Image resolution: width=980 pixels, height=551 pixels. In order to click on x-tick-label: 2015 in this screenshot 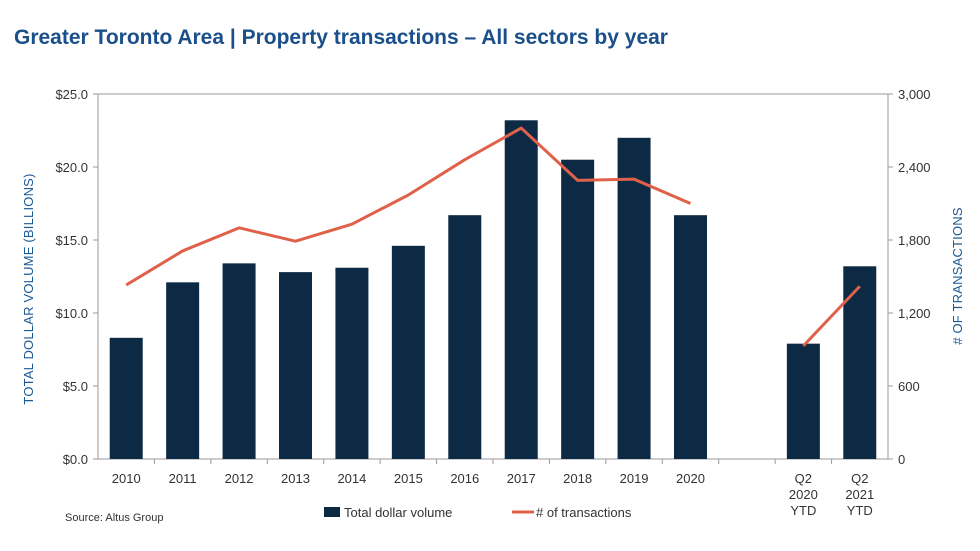, I will do `click(408, 478)`.